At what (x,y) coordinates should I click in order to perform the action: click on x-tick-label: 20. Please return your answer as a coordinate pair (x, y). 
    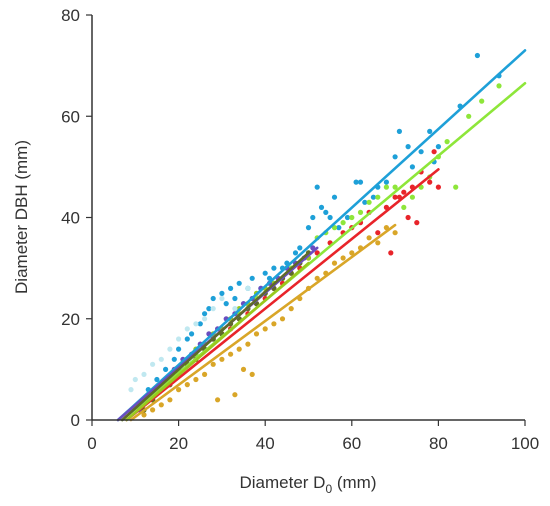
    Looking at the image, I should click on (178, 443).